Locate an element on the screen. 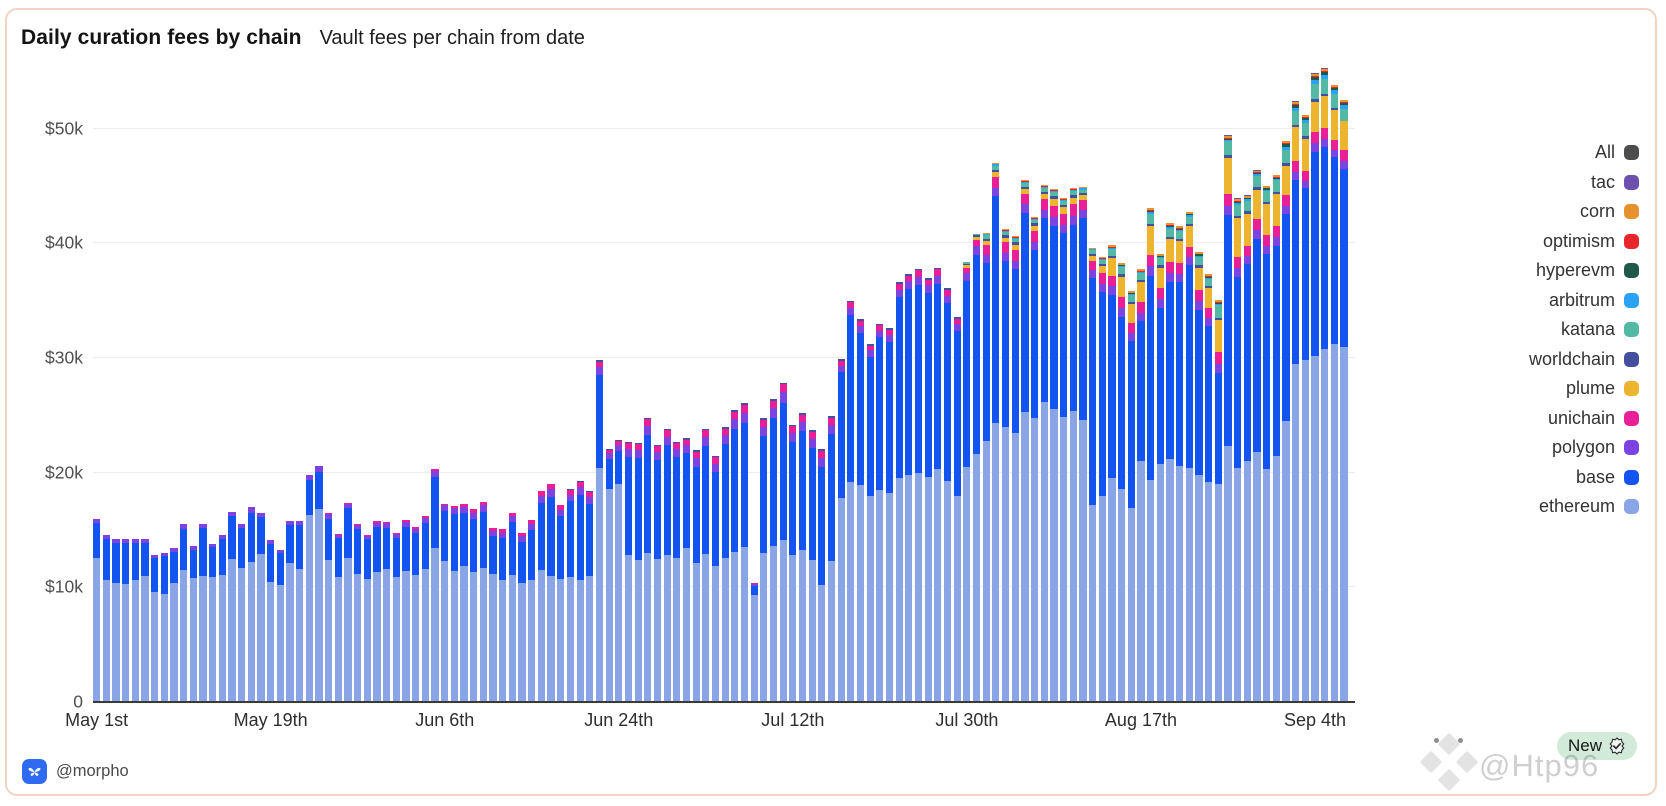 The height and width of the screenshot is (806, 1666). legend-item-worldchain: worldchain is located at coordinates (1584, 359).